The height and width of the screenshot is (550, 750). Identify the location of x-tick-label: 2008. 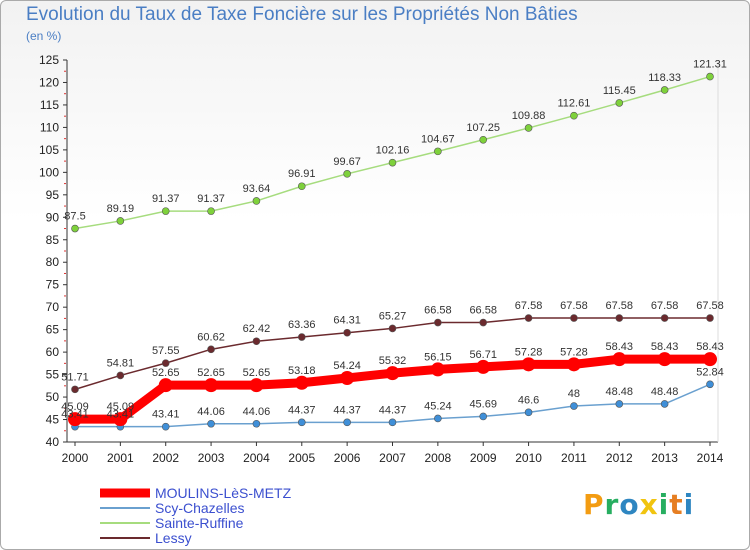
(438, 458).